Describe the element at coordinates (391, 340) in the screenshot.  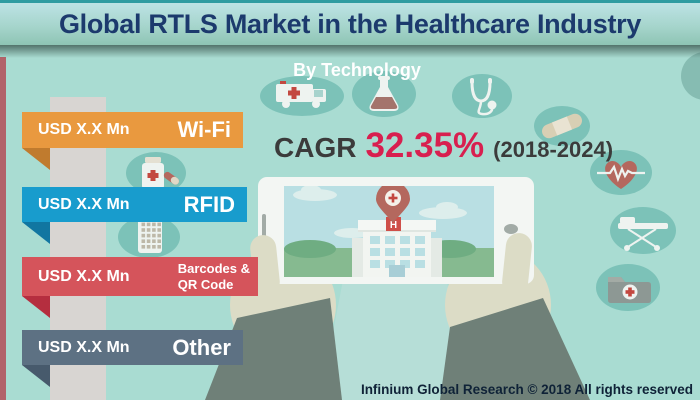
I see `between-arms-wedge` at that location.